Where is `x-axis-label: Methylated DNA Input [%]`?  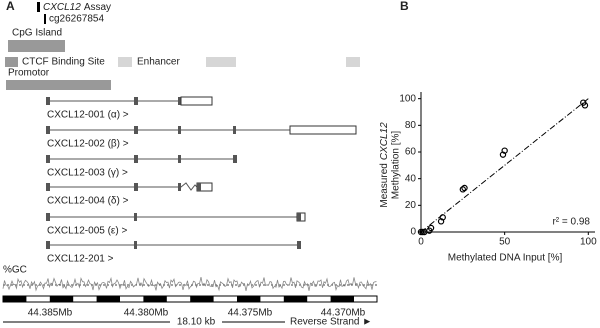 x-axis-label: Methylated DNA Input [%] is located at coordinates (505, 258).